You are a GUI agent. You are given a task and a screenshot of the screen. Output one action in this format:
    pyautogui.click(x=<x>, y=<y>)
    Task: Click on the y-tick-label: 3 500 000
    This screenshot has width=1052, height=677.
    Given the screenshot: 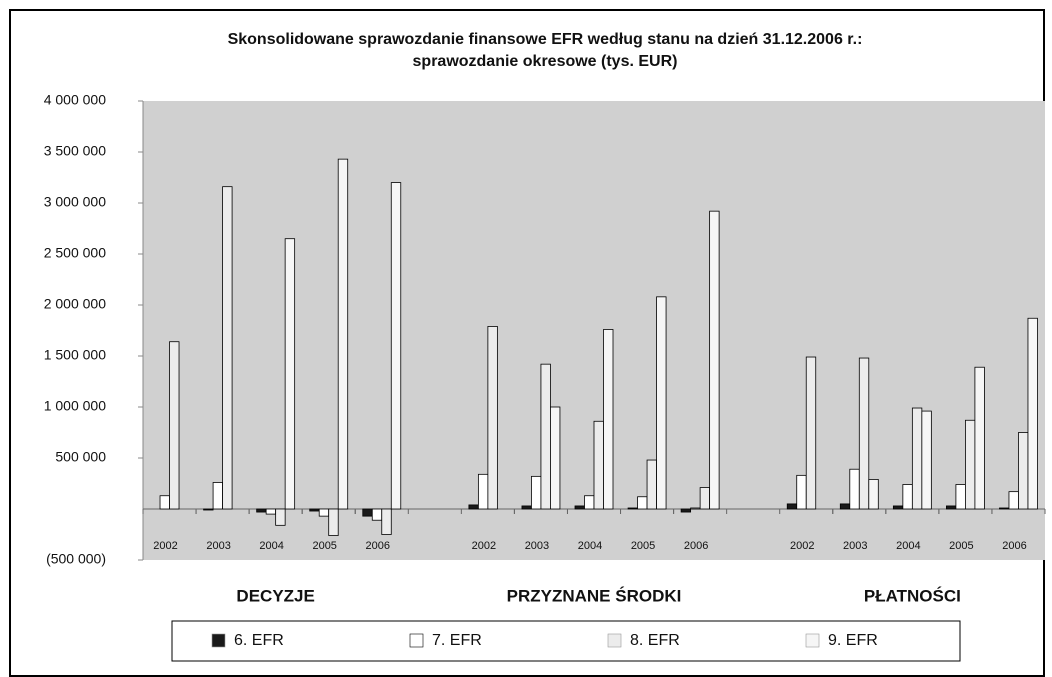 What is the action you would take?
    pyautogui.click(x=75, y=151)
    